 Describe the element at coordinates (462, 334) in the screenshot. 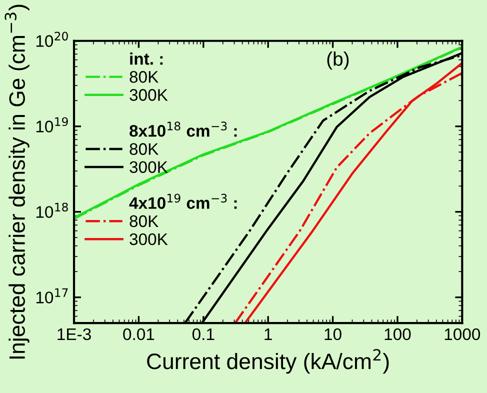

I see `x-tick-label: 1000` at that location.